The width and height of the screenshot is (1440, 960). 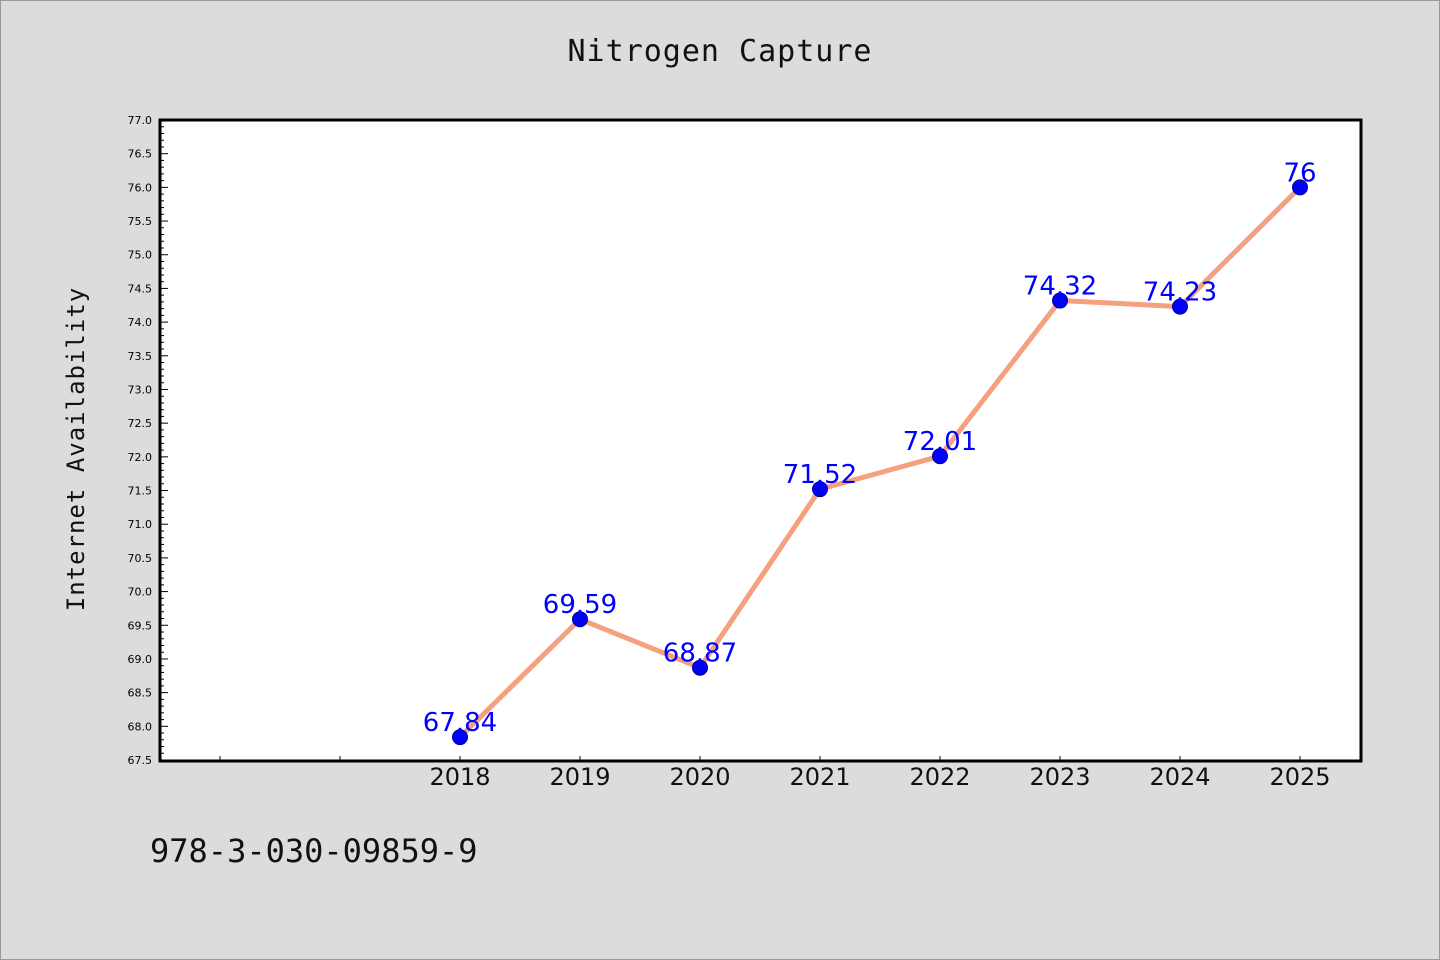 I want to click on x-tick-label: 2021, so click(x=819, y=777).